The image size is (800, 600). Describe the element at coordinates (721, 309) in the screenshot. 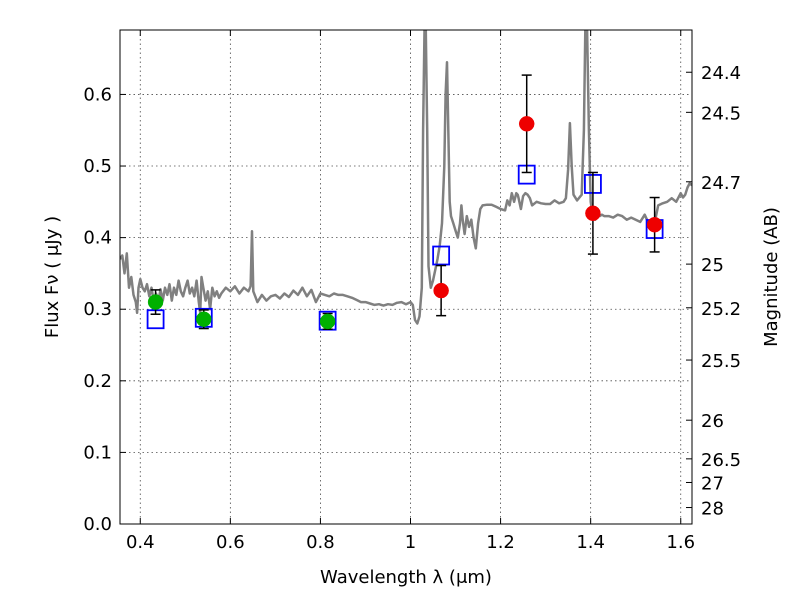

I see `magnitude-tick-label: 25.2` at that location.